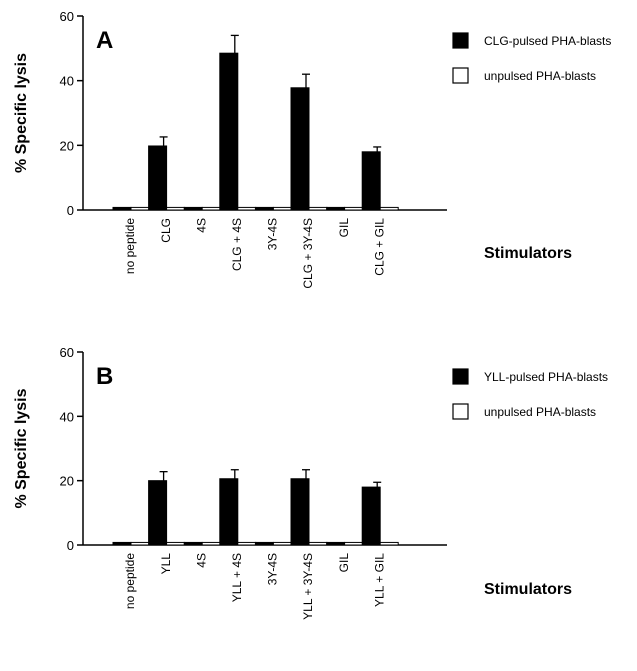  Describe the element at coordinates (104, 40) in the screenshot. I see `panel-letter: A` at that location.